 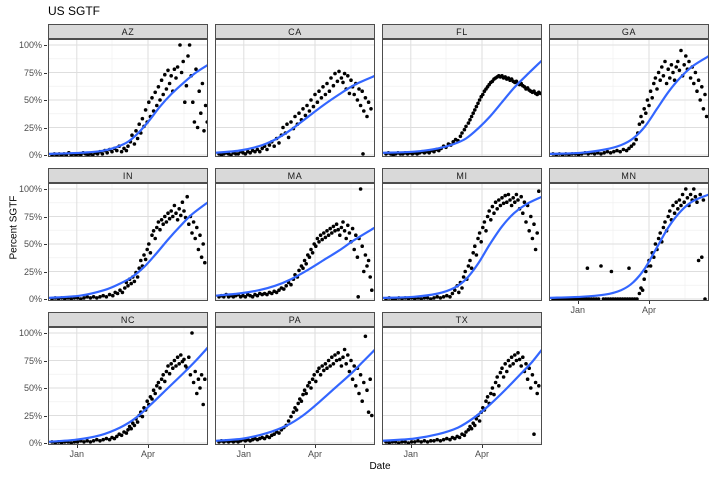 What do you see at coordinates (128, 31) in the screenshot?
I see `facet-strip-az: AZ` at bounding box center [128, 31].